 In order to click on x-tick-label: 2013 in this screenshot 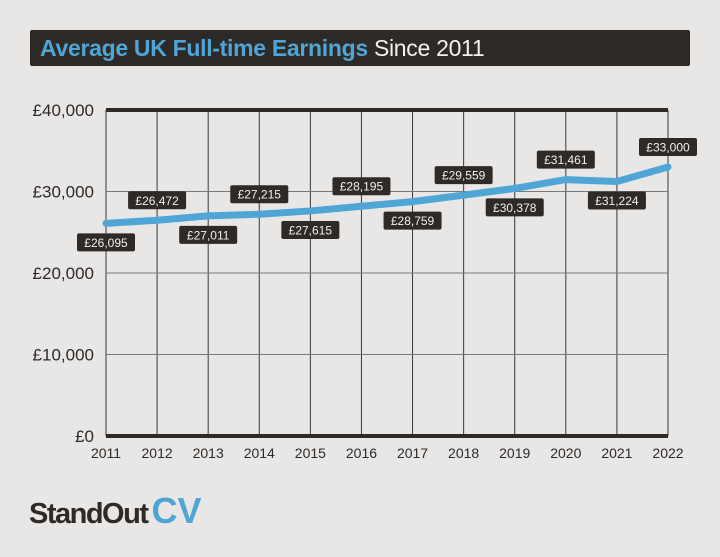, I will do `click(208, 453)`.